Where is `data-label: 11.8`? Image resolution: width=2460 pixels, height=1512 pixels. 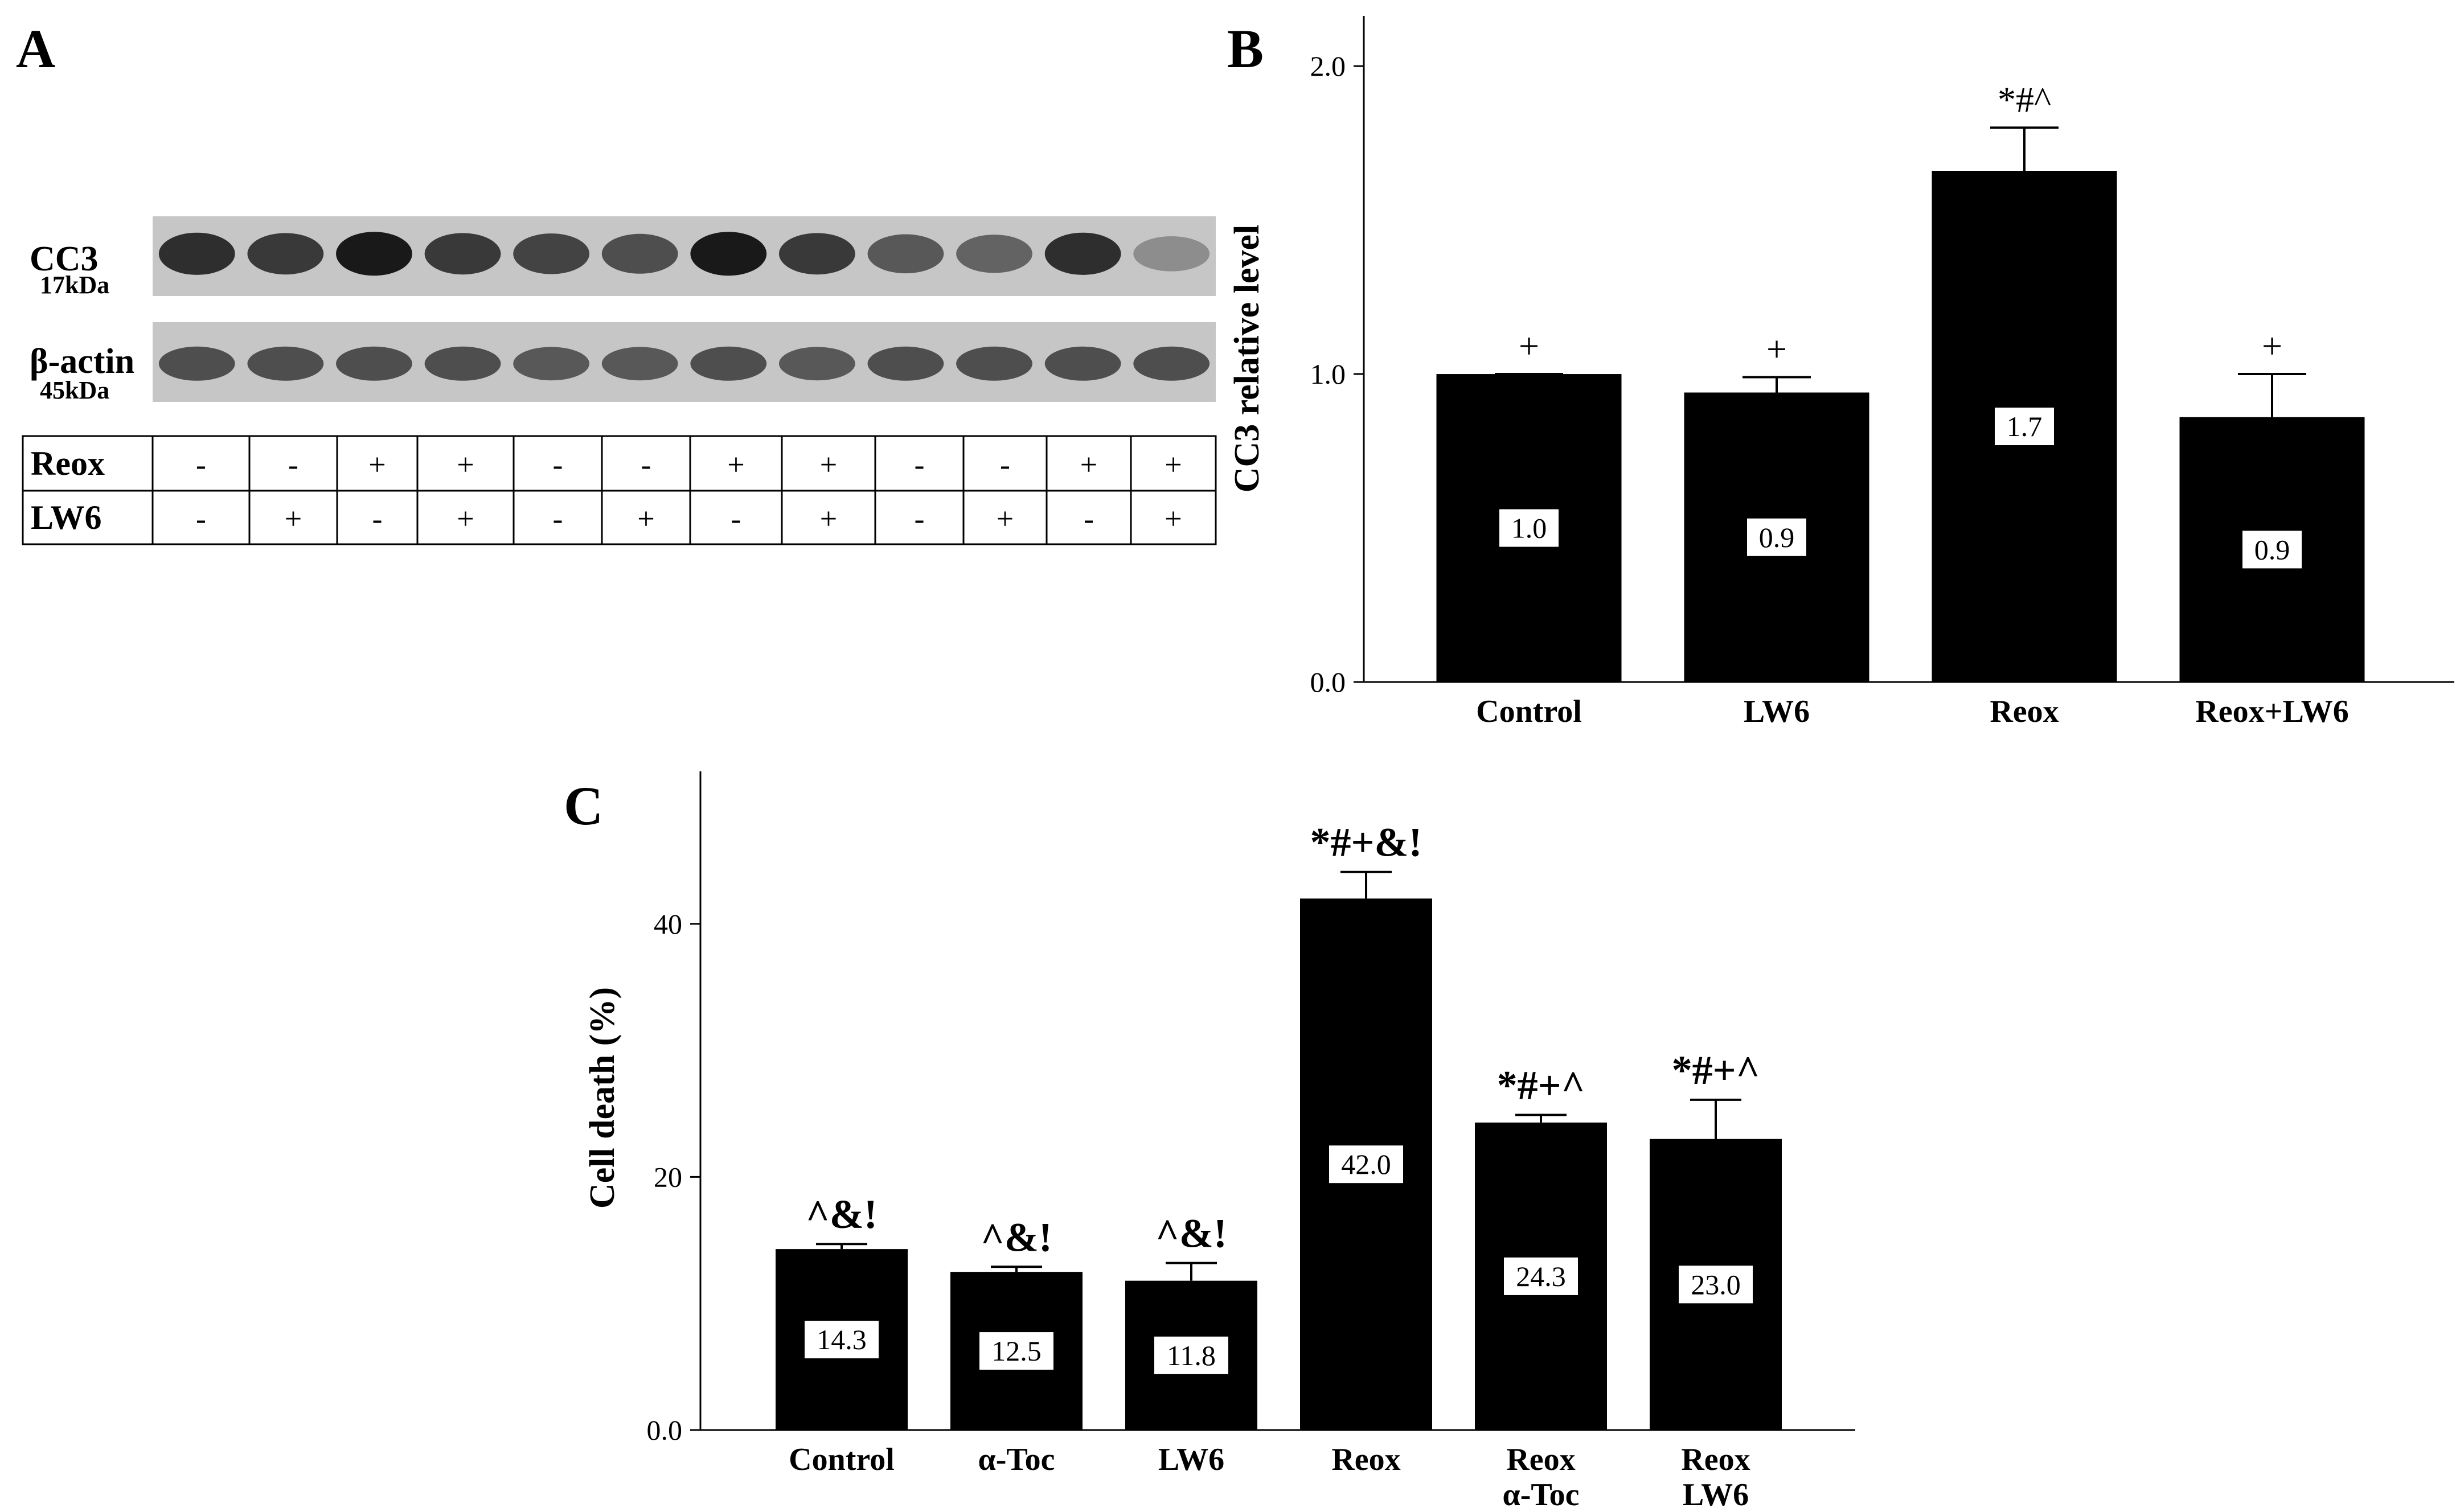 data-label: 11.8 is located at coordinates (1191, 1355).